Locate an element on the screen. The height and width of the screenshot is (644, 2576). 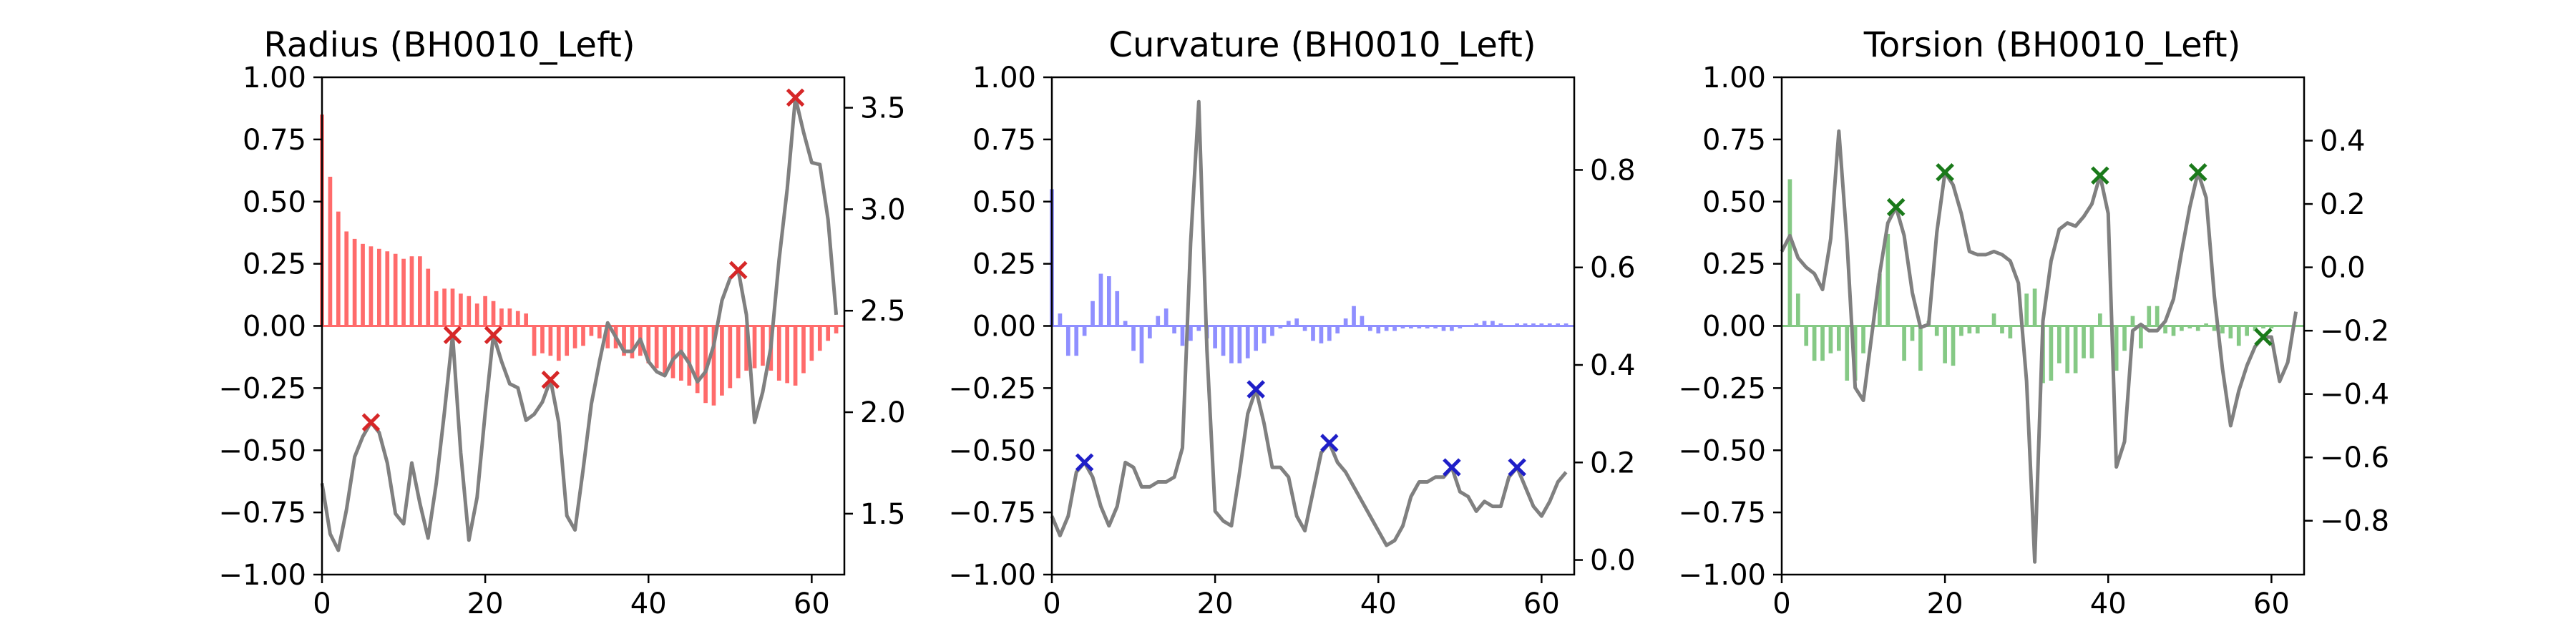
curvature-line is located at coordinates (1309, 323).